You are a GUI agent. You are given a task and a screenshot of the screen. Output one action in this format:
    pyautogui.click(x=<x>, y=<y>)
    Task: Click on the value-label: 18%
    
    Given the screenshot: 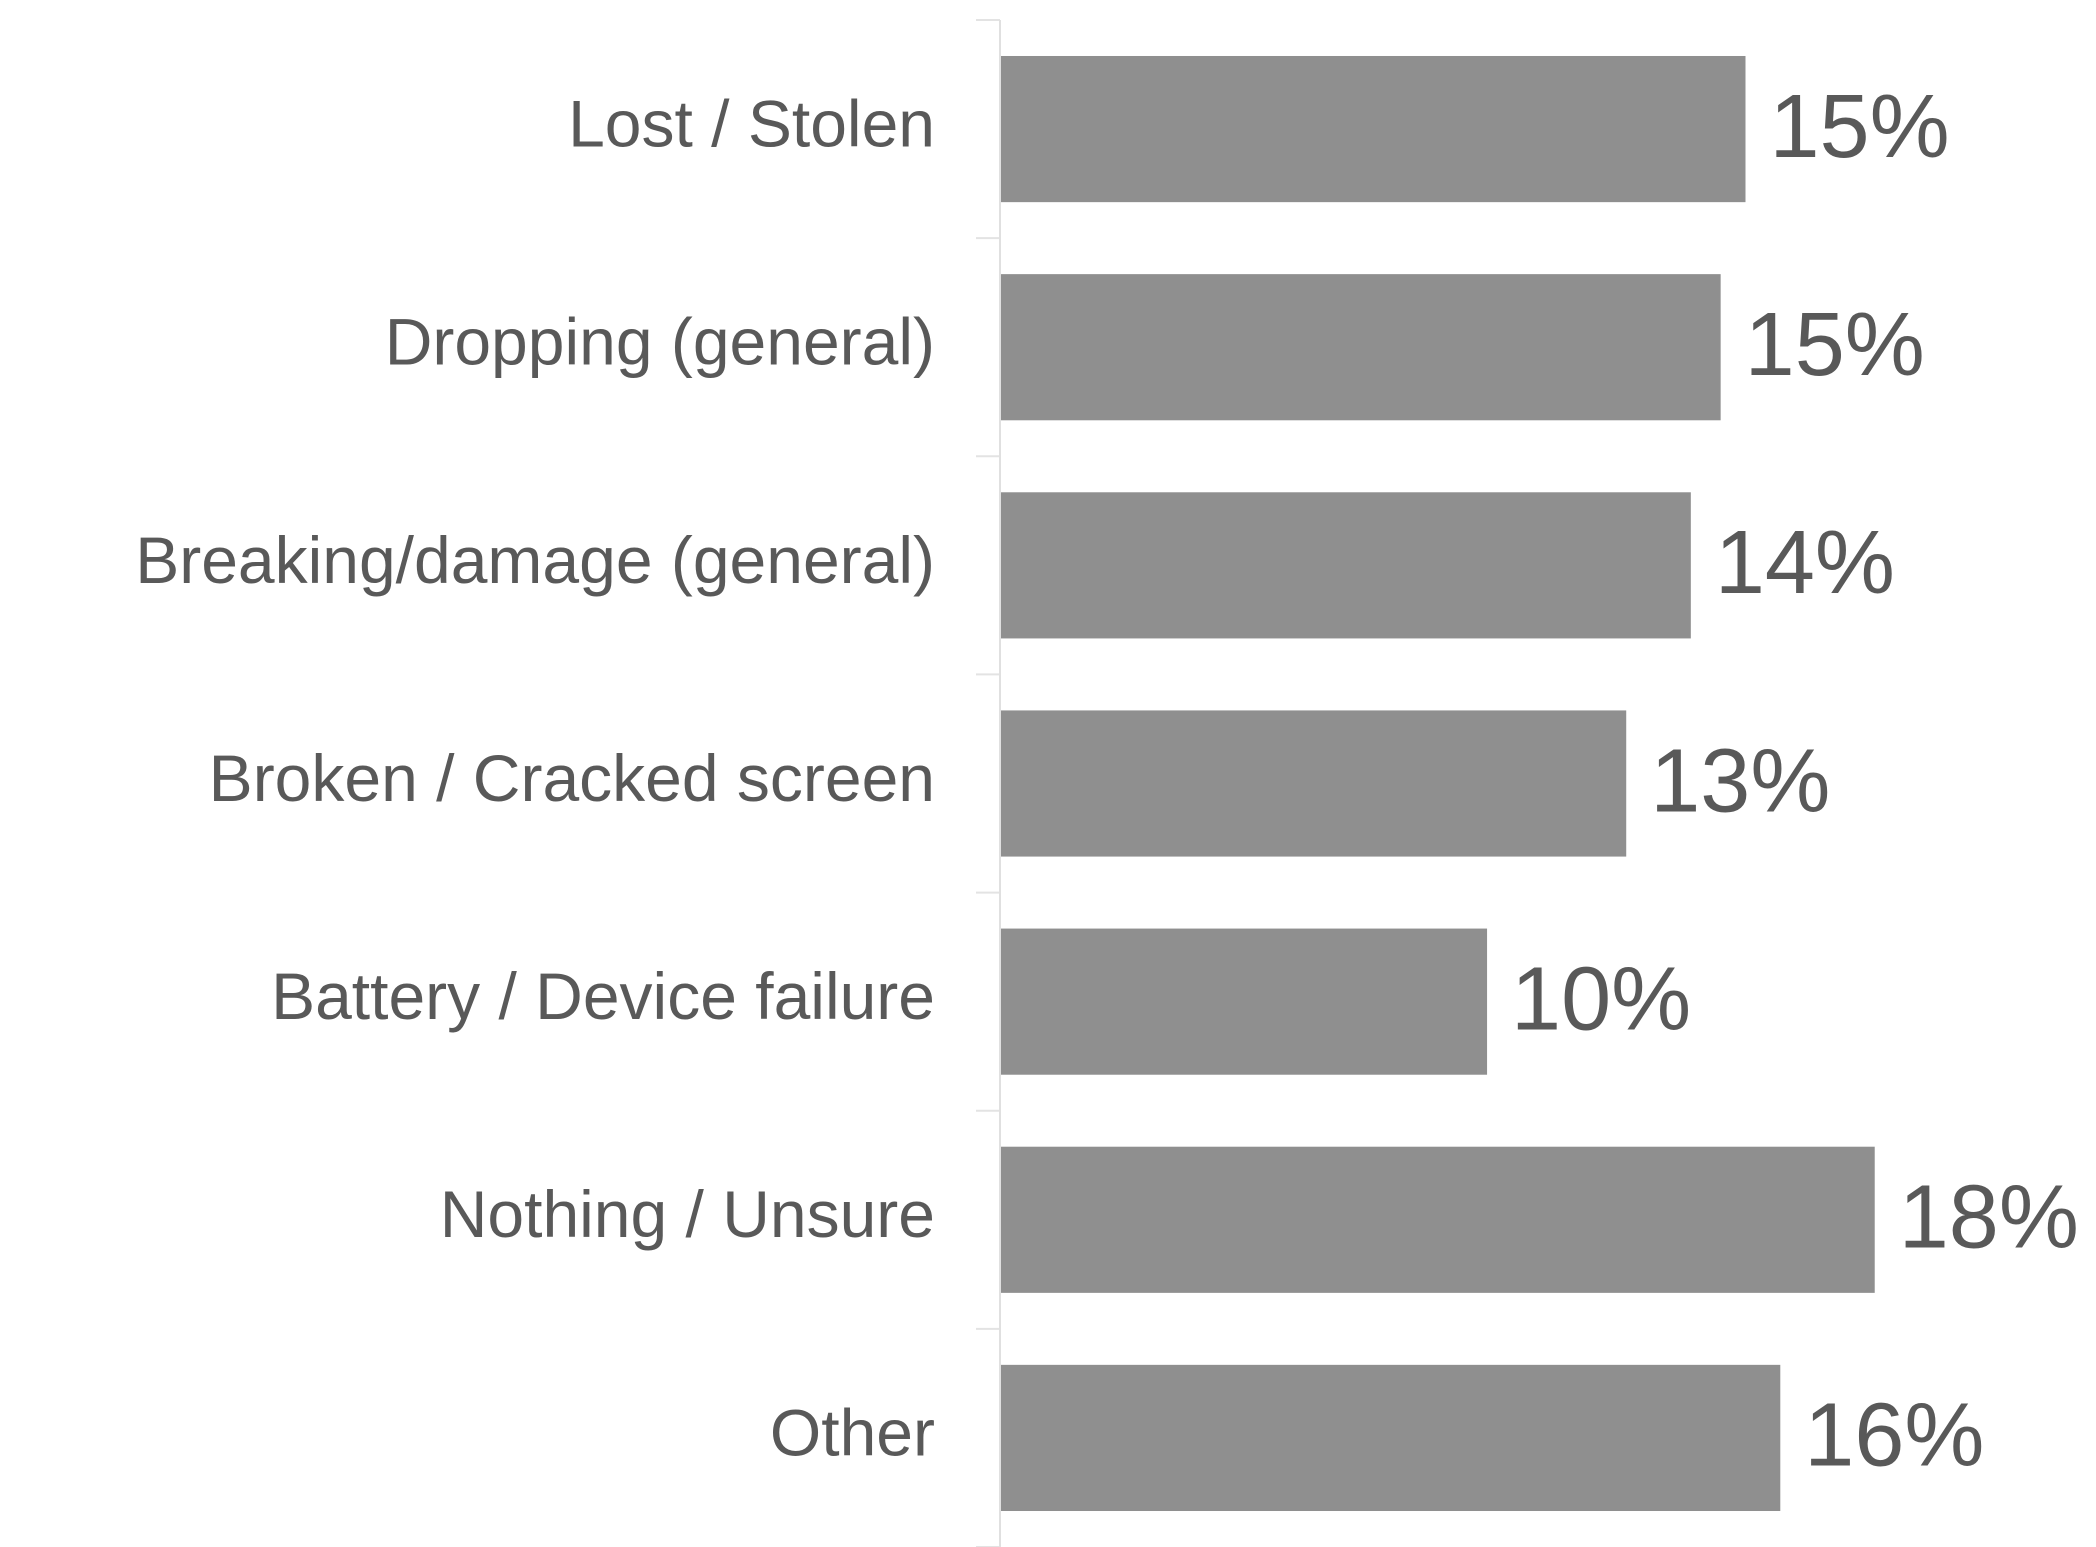 What is the action you would take?
    pyautogui.click(x=1989, y=1218)
    